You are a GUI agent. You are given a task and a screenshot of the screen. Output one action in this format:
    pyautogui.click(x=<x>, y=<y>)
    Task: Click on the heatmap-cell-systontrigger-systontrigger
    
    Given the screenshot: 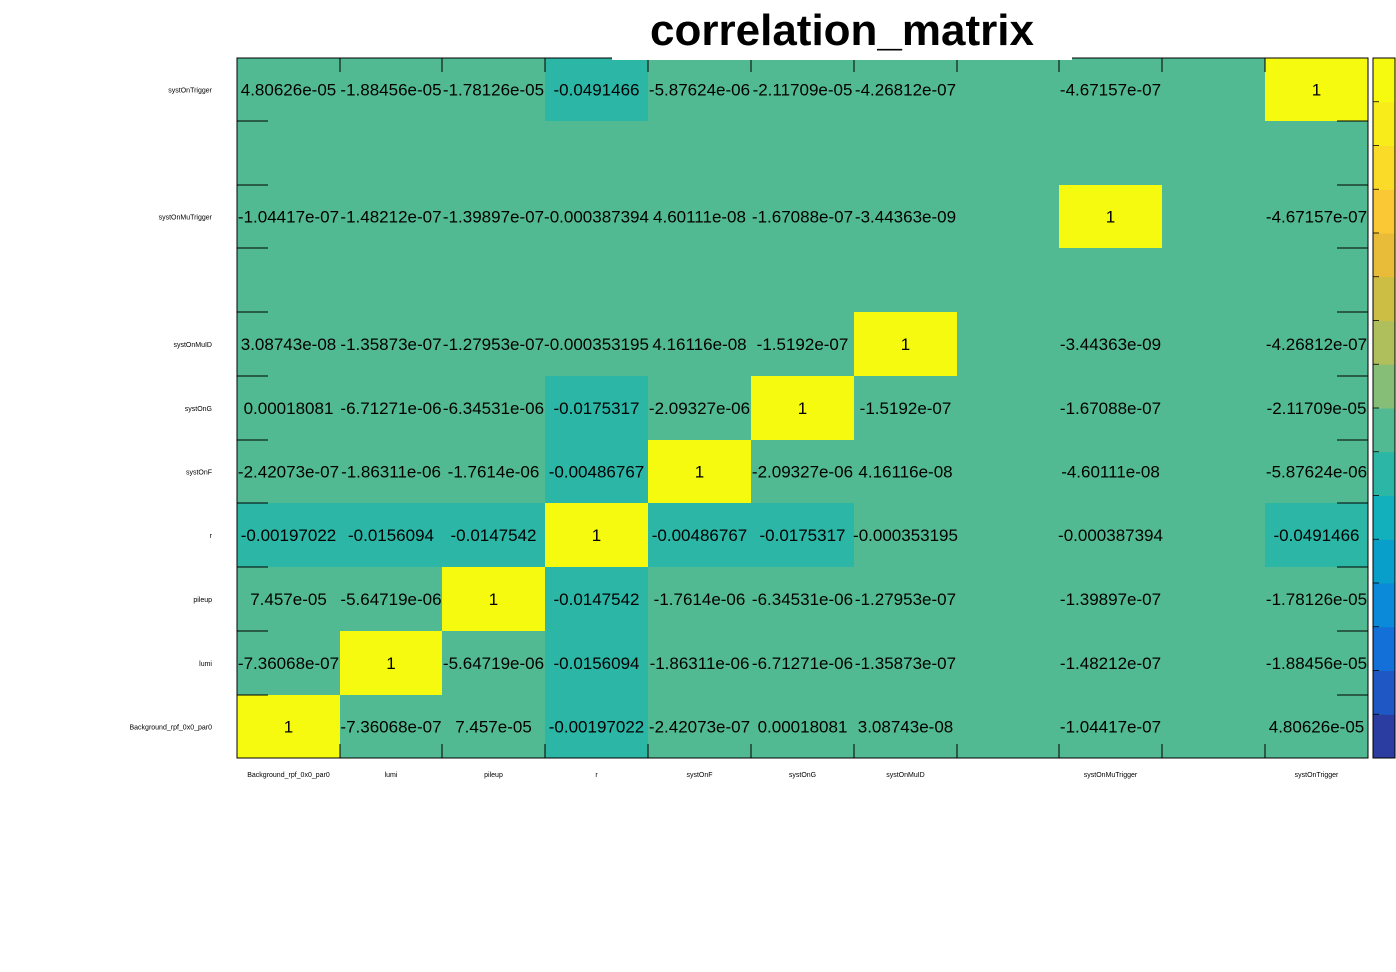 What is the action you would take?
    pyautogui.click(x=1316, y=89)
    